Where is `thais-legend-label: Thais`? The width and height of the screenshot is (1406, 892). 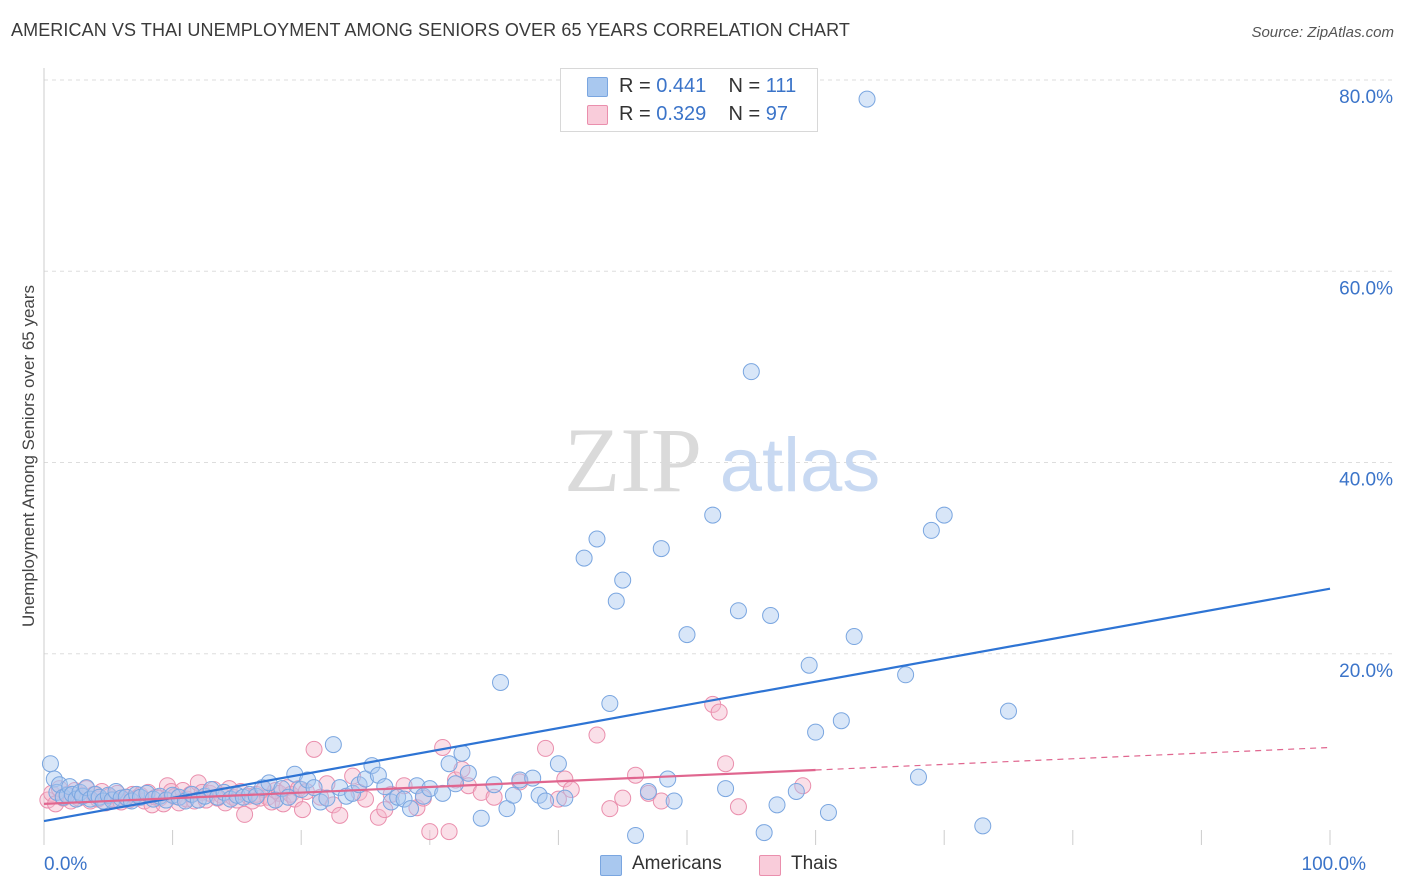
thais-legend-label: Thais is located at coordinates (814, 863).